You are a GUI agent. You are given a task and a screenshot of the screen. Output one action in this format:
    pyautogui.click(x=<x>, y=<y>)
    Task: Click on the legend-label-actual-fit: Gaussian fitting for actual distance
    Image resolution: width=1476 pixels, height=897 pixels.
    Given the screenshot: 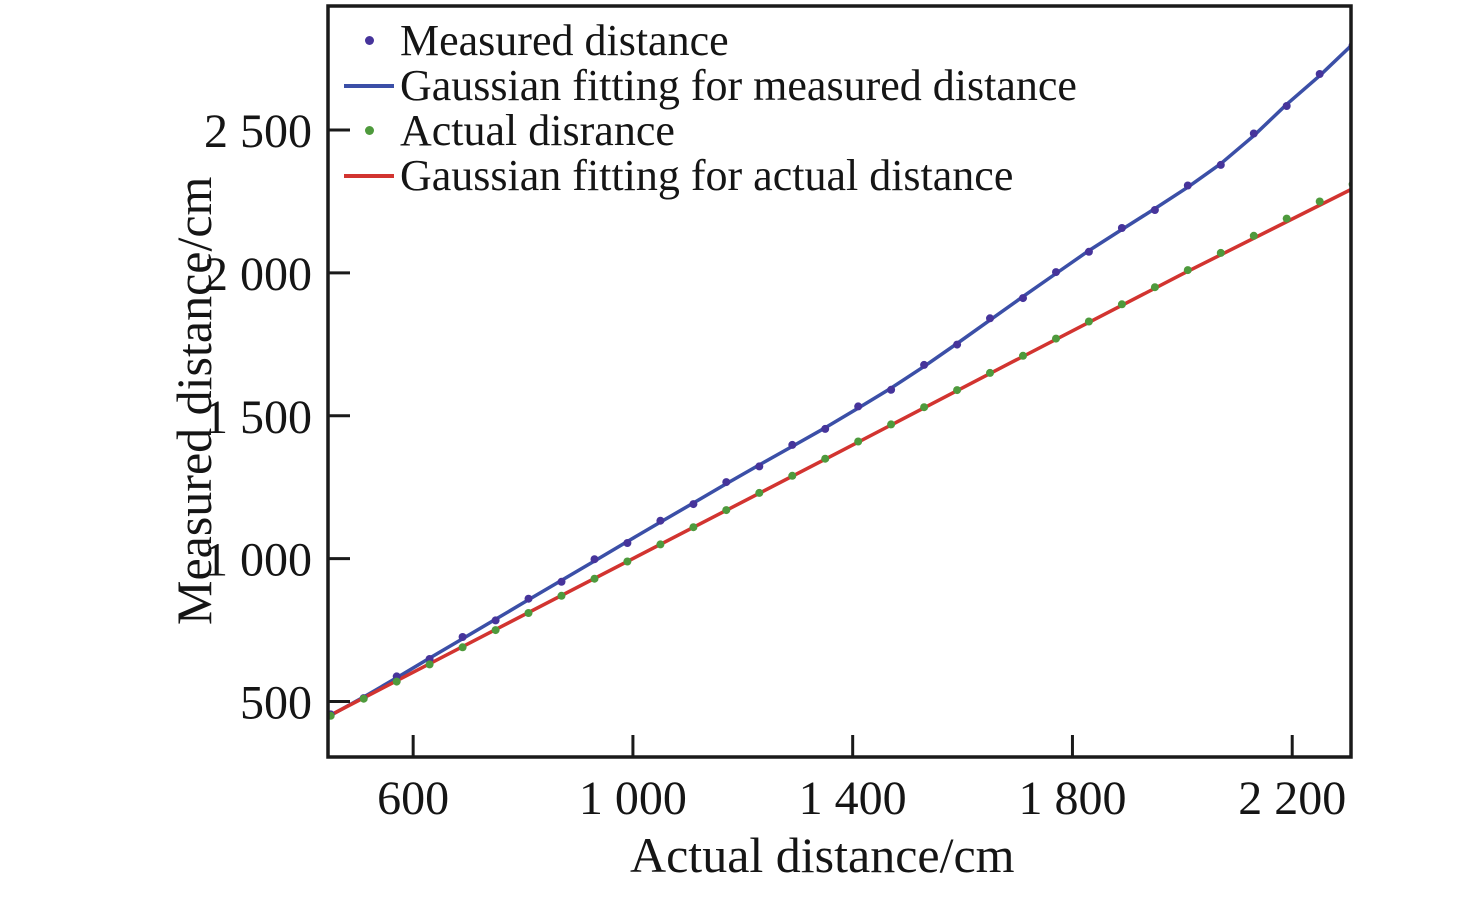 What is the action you would take?
    pyautogui.click(x=707, y=175)
    